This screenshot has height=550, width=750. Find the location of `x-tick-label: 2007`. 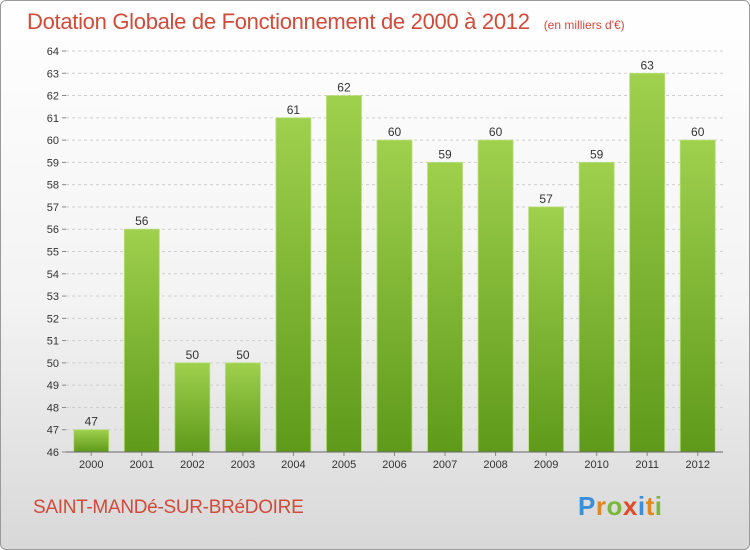

x-tick-label: 2007 is located at coordinates (445, 465).